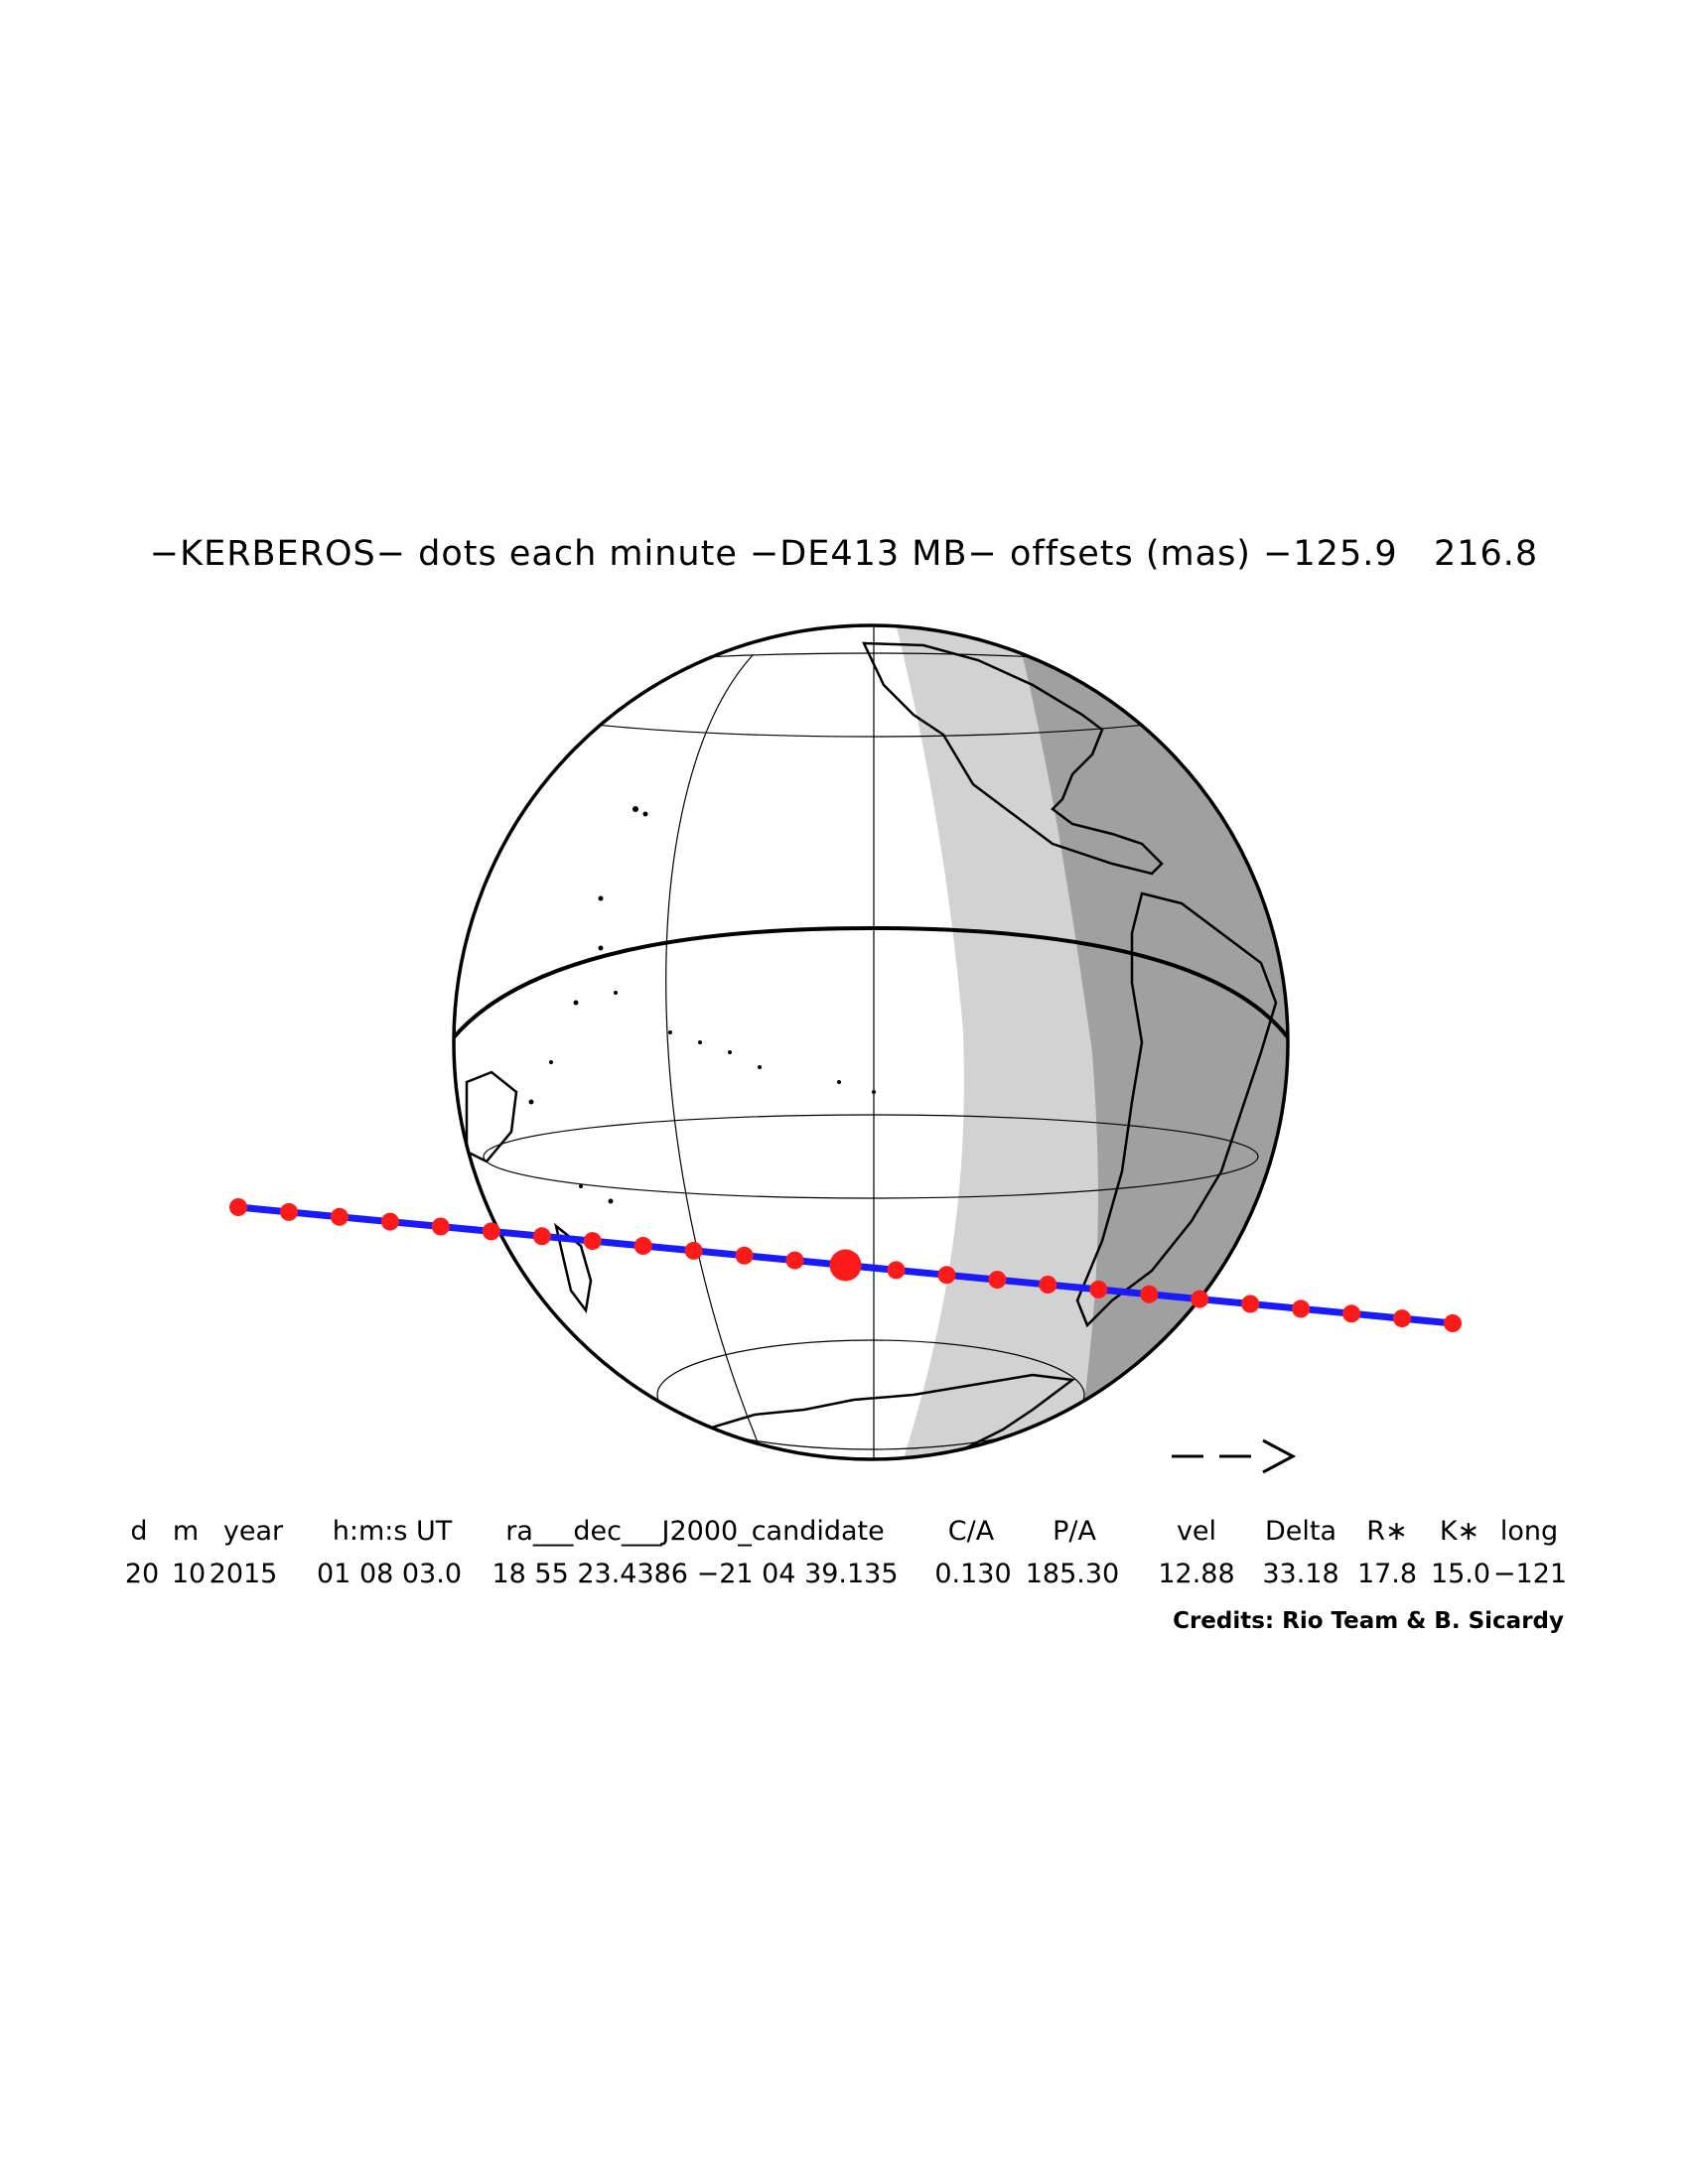 The image size is (1688, 2184). I want to click on table-header-cell: h:m:s UT, so click(392, 1531).